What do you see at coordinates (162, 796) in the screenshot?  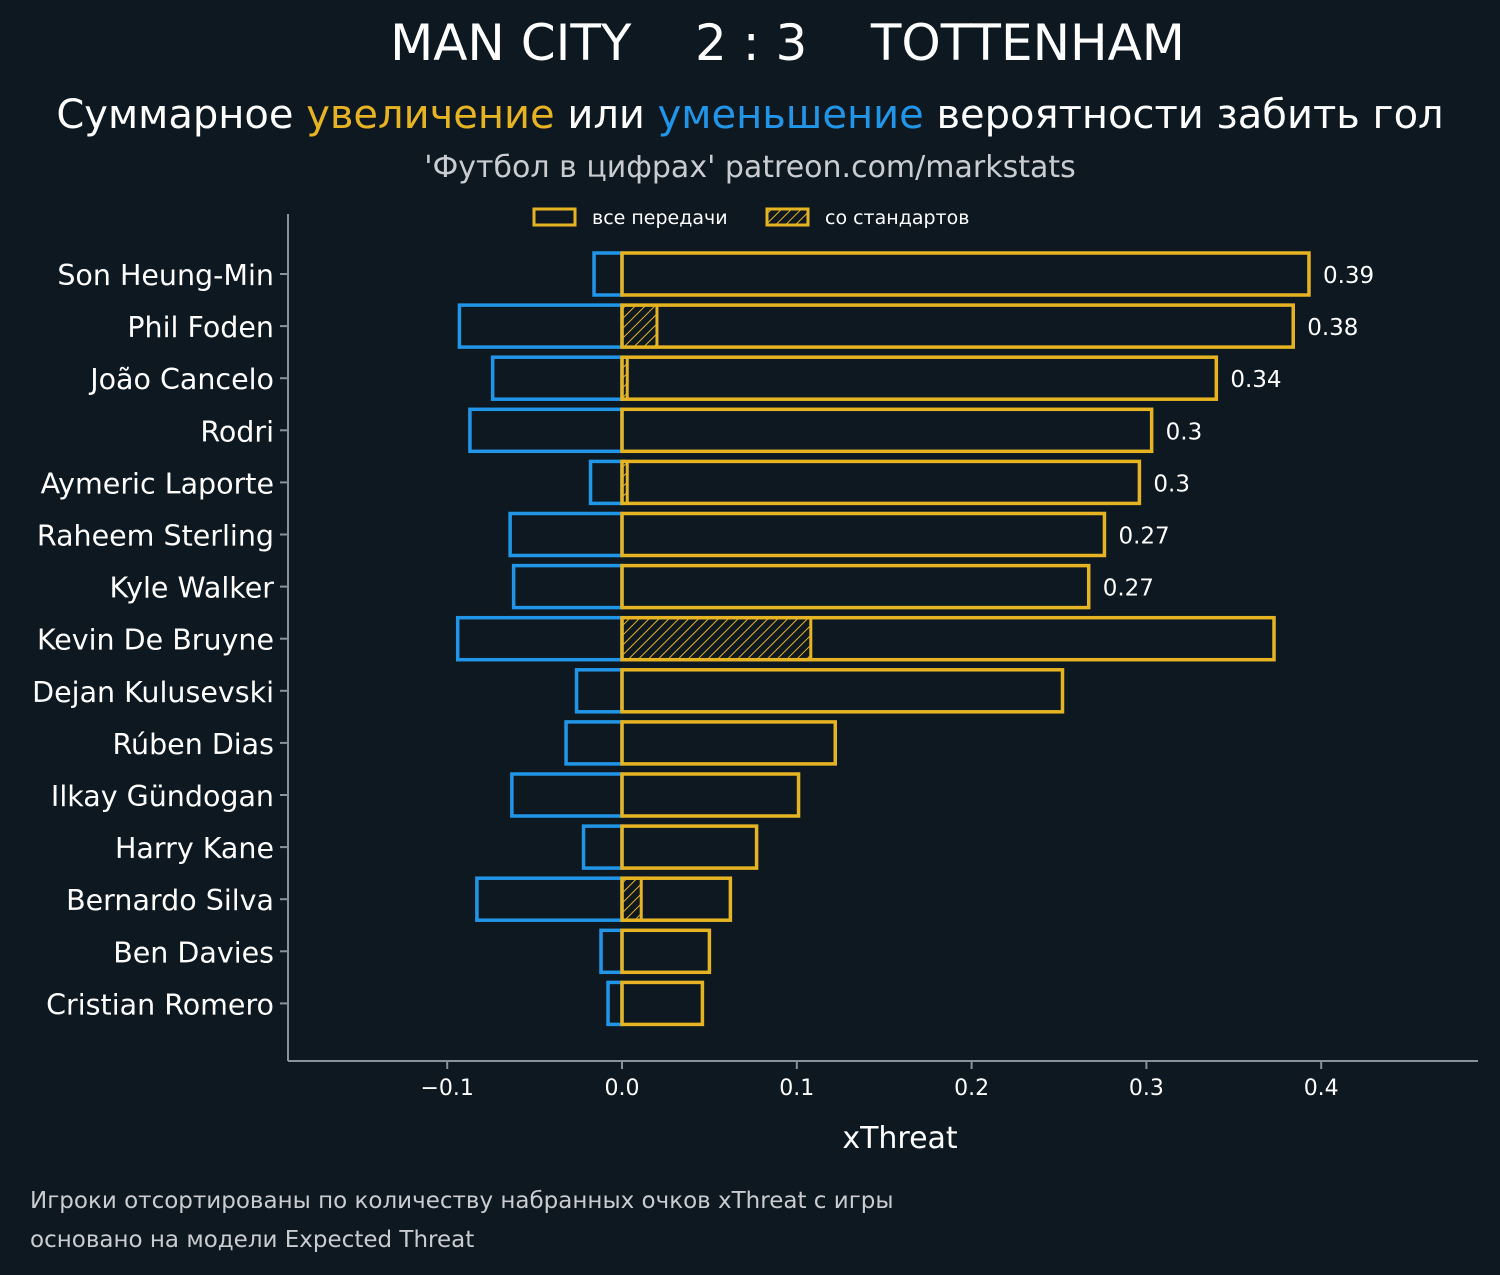 I see `player-label: Ilkay Gündogan` at bounding box center [162, 796].